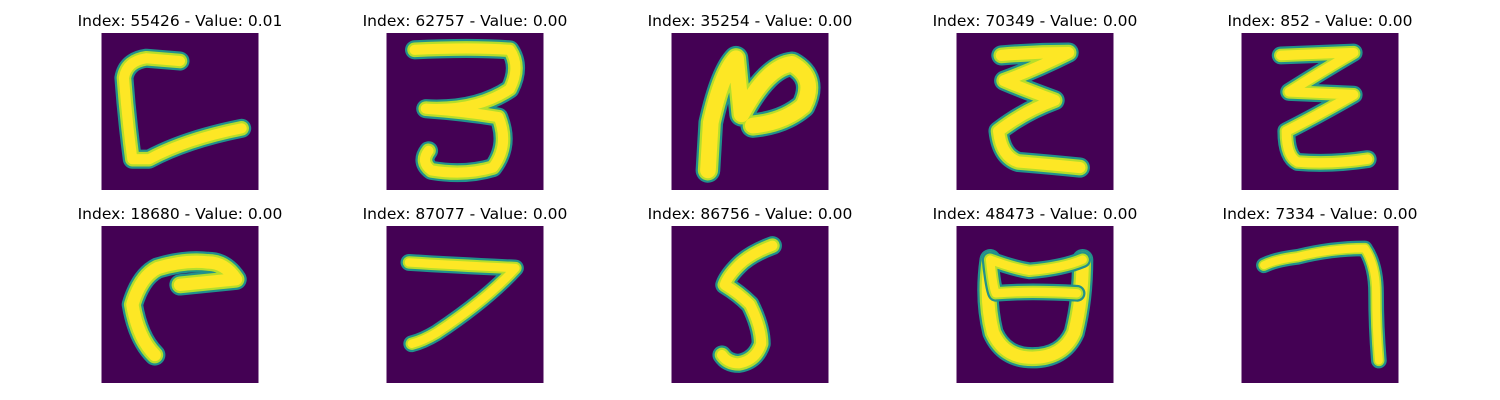 The width and height of the screenshot is (1500, 400). What do you see at coordinates (750, 21) in the screenshot?
I see `panel-title: Index: 35254 - Value: 0.00` at bounding box center [750, 21].